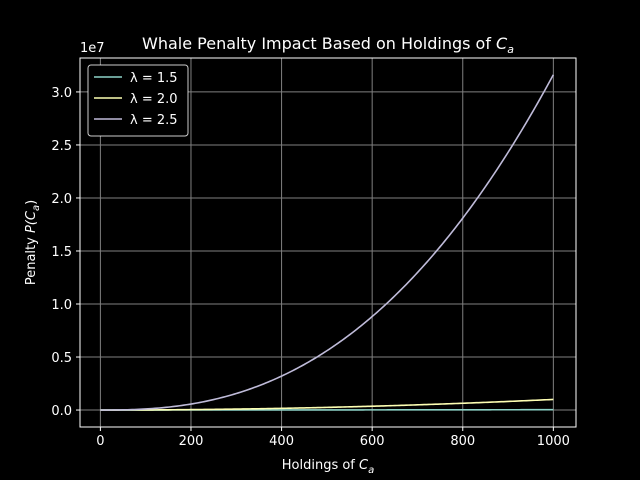 The image size is (640, 480). I want to click on legend: λ = 1.5 λ = 2.0 λ = 2.5, so click(138, 100).